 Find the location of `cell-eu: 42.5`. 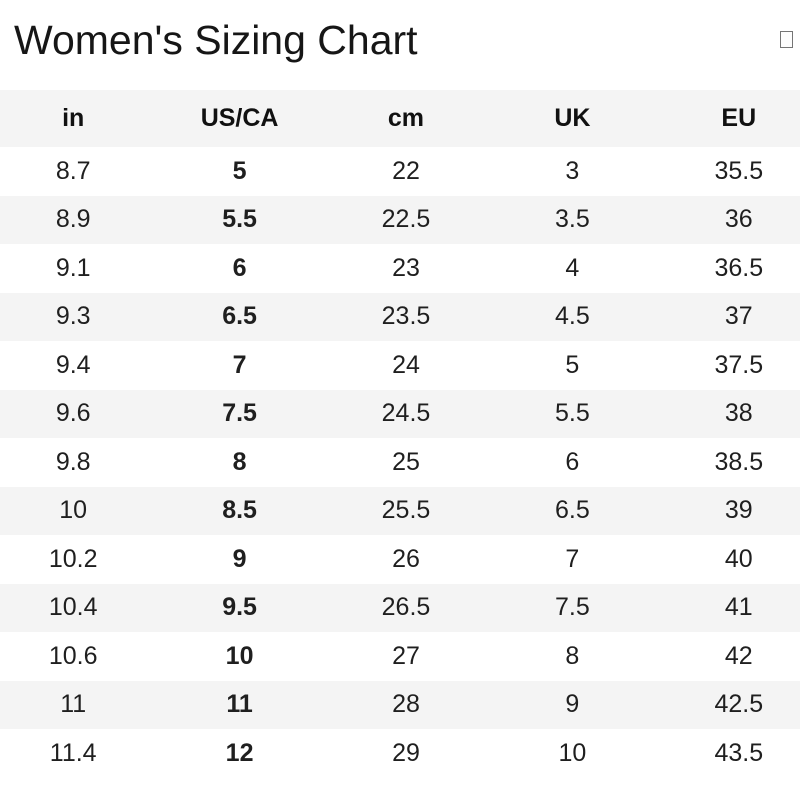

cell-eu: 42.5 is located at coordinates (739, 704).